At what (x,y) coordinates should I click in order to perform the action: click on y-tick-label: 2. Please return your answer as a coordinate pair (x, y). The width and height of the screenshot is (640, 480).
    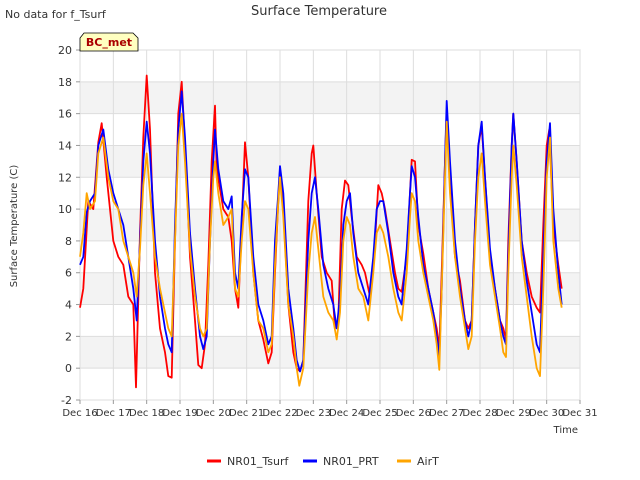
    Looking at the image, I should click on (68, 336).